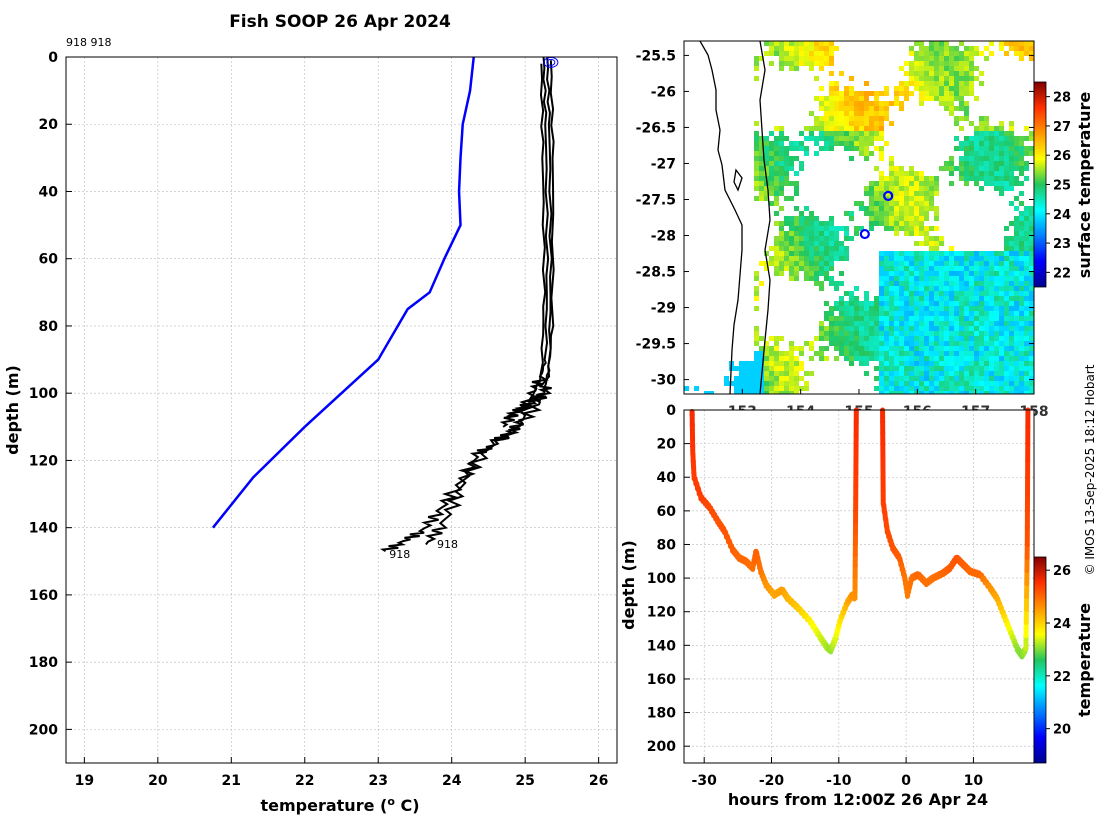  Describe the element at coordinates (49, 192) in the screenshot. I see `y-tick-label: 40` at that location.